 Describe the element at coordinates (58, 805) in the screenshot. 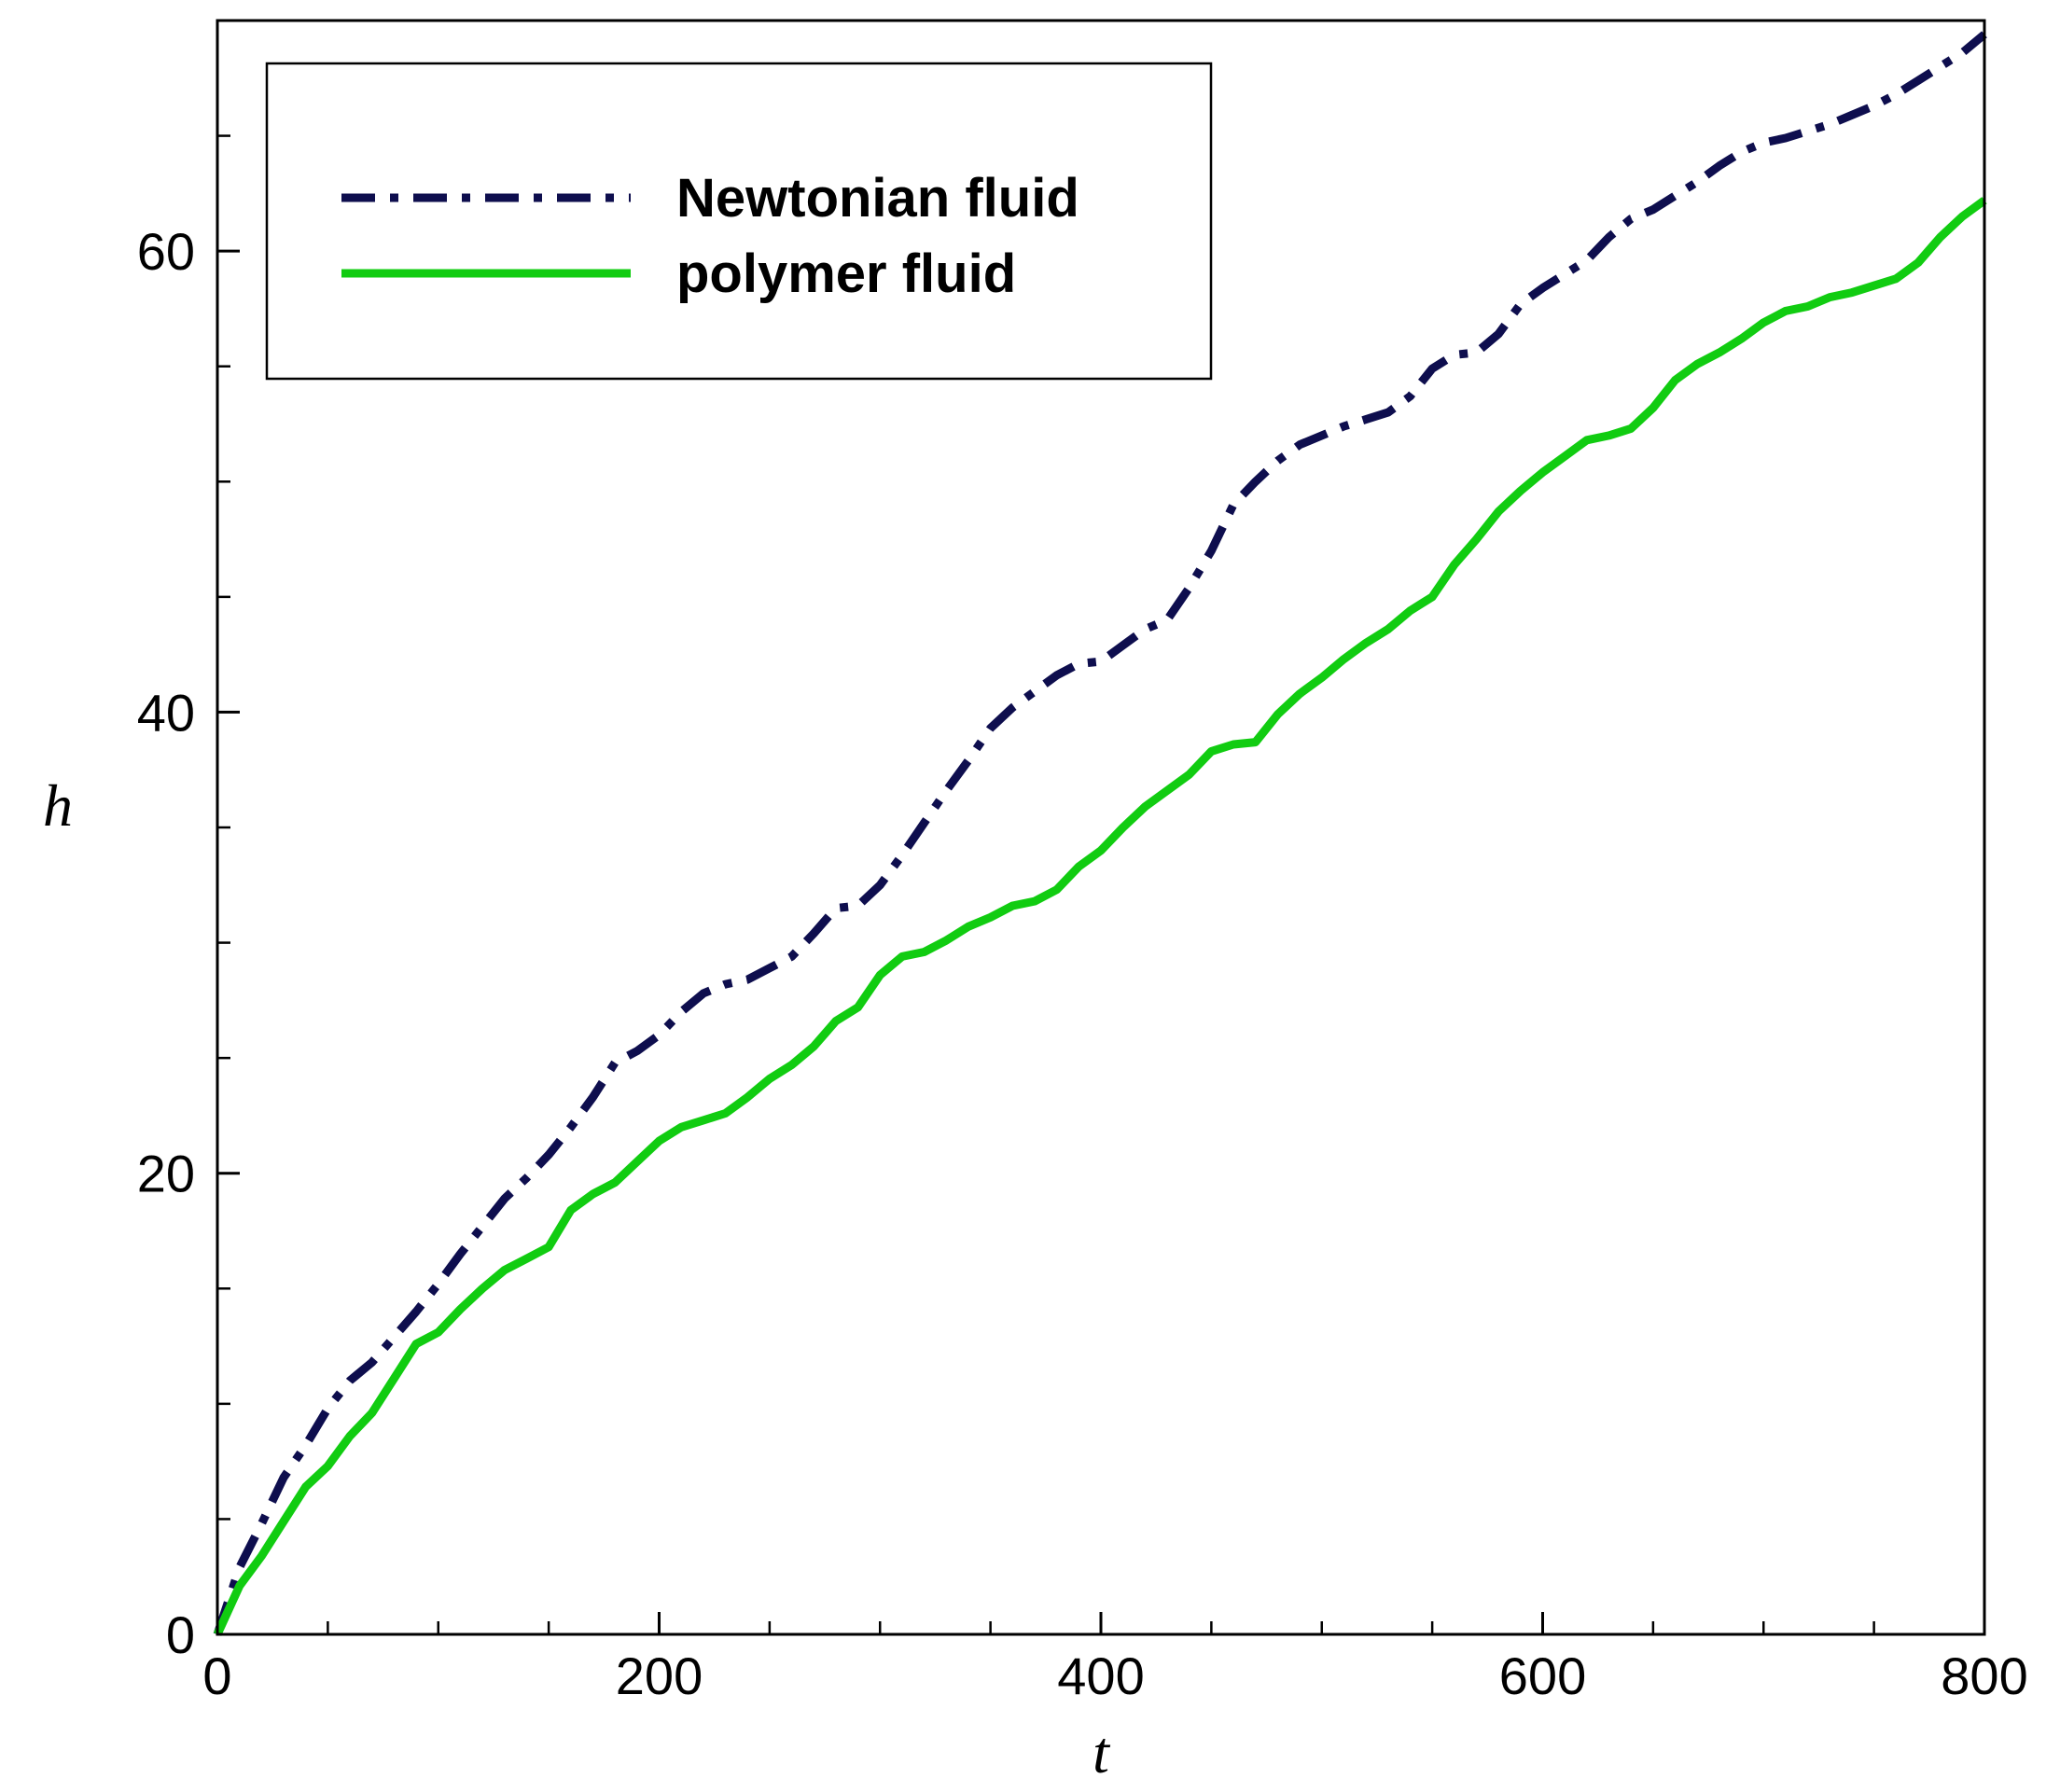

I see `y-axis-title: h` at that location.